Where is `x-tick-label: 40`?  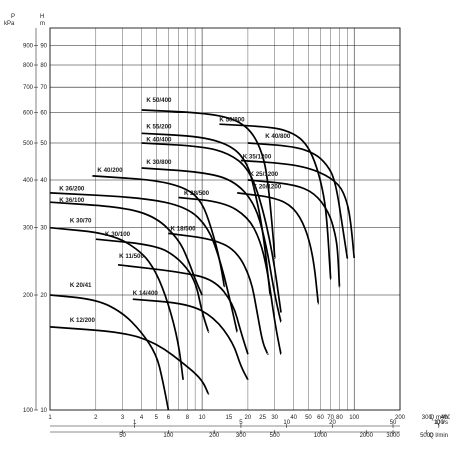 x-tick-label: 40 is located at coordinates (293, 418).